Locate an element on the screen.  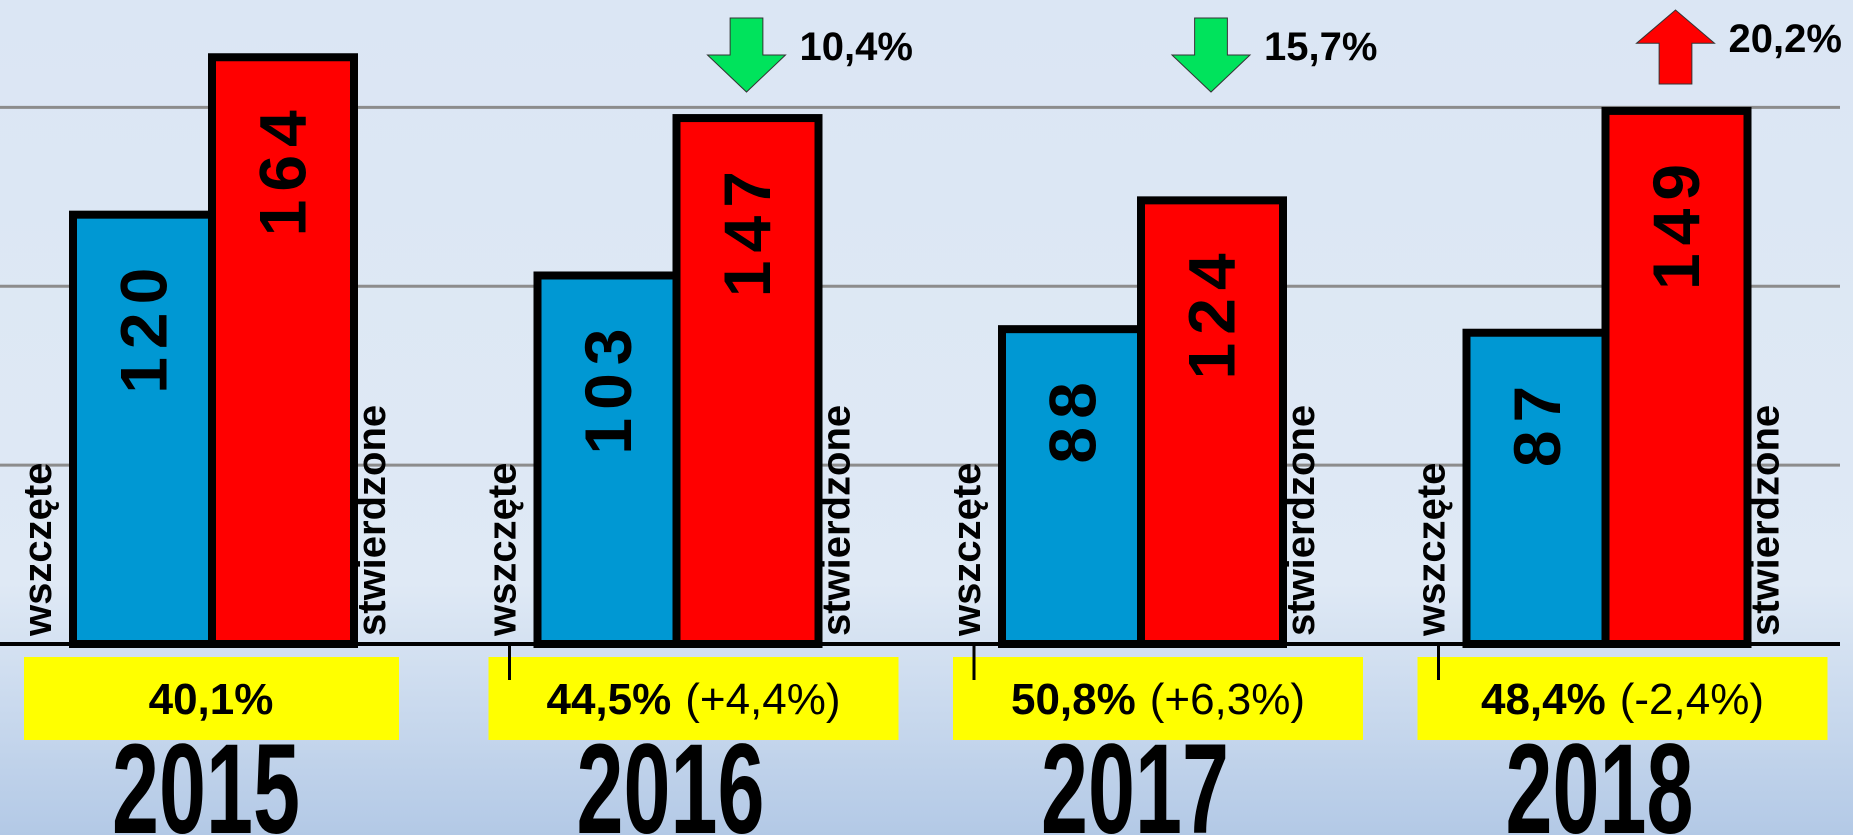
value-label: 149 is located at coordinates (1676, 223).